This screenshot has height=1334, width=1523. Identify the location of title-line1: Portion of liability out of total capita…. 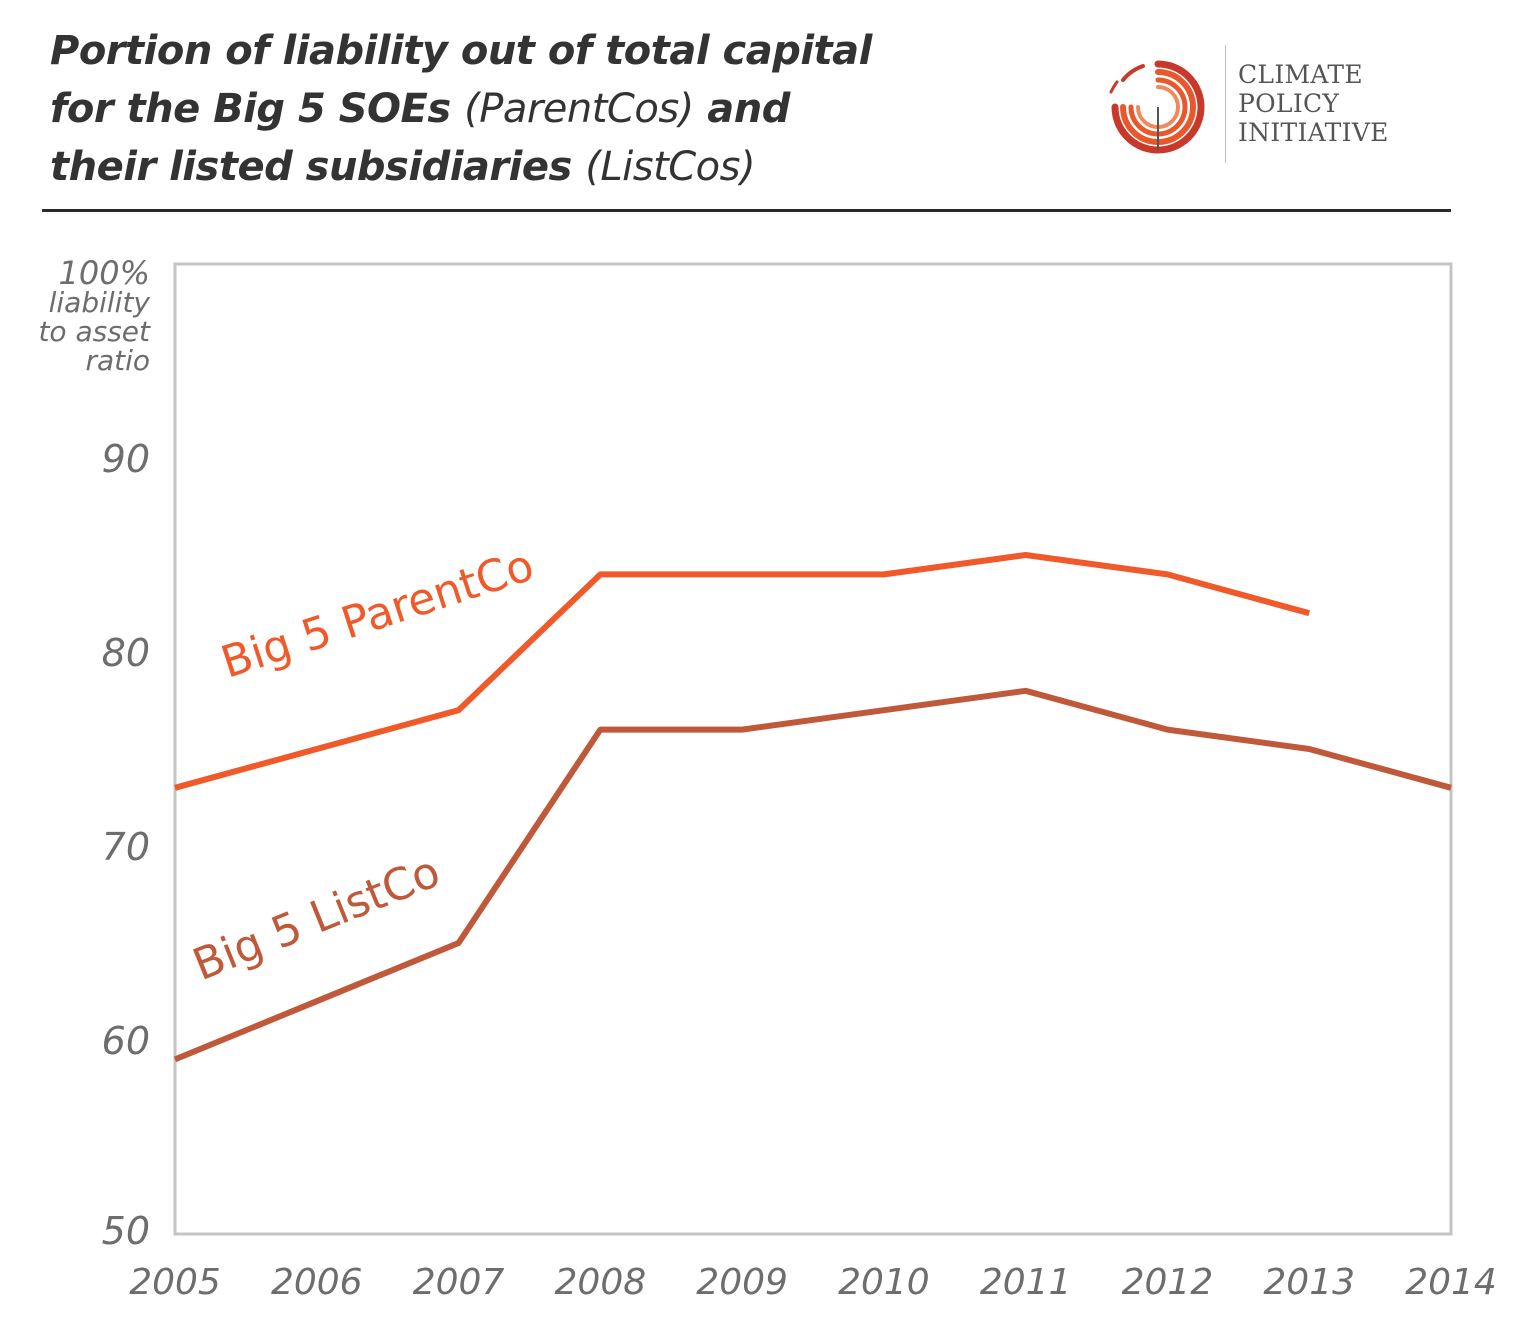
(461, 51).